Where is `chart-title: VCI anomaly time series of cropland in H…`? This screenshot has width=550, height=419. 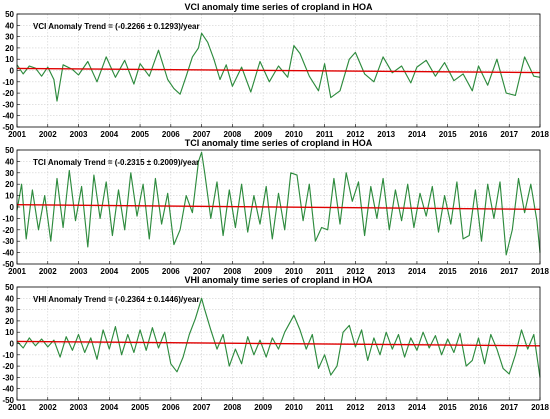
chart-title: VCI anomaly time series of cropland in H… is located at coordinates (278, 7).